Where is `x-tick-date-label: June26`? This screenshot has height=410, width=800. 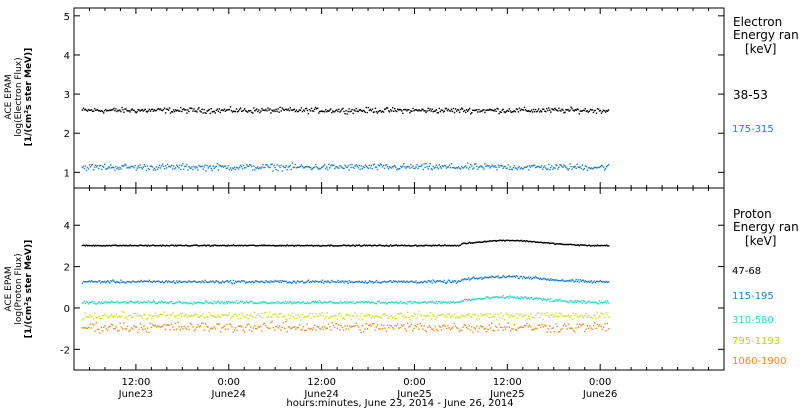
x-tick-date-label: June26 is located at coordinates (600, 394).